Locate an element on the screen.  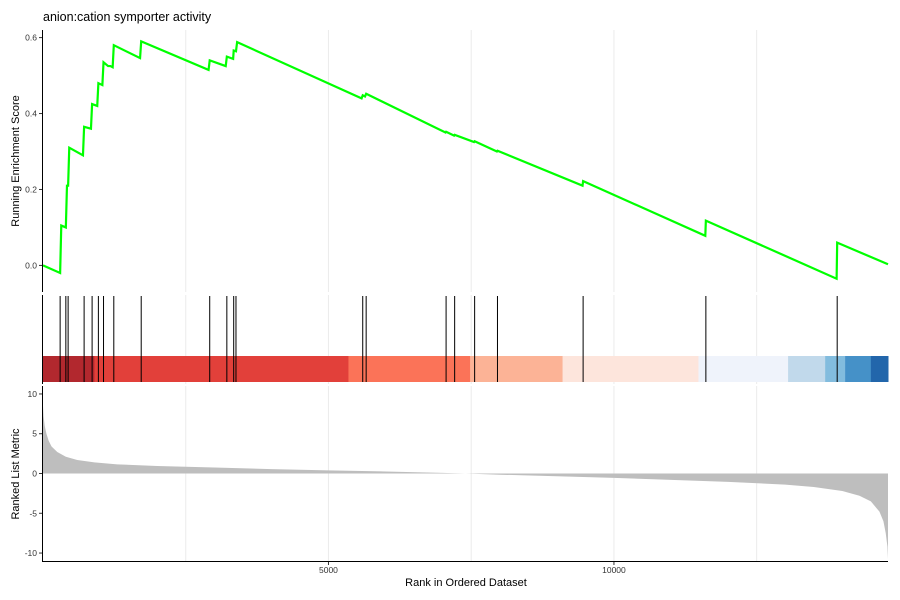
x-axis-label: Rank in Ordered Dataset is located at coordinates (466, 583).